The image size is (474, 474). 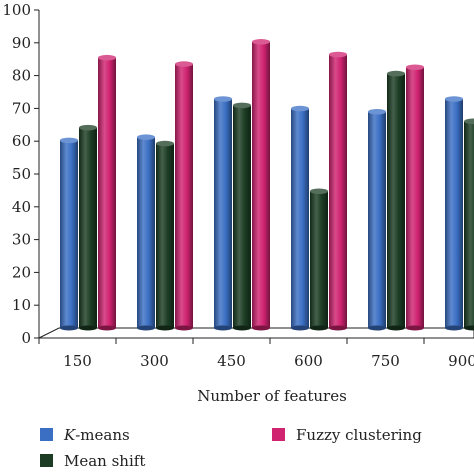 I want to click on legend-label: K-means, so click(x=96, y=435).